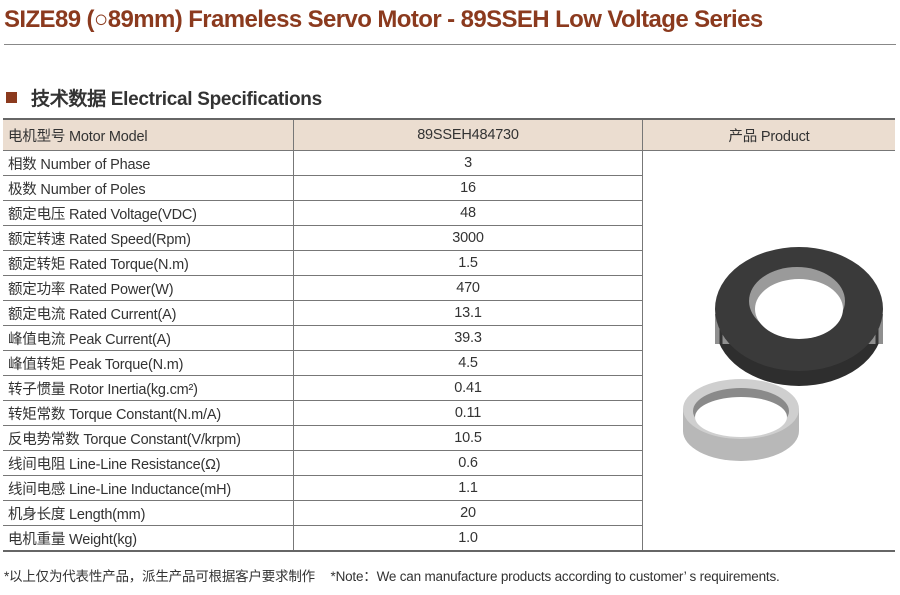 The image size is (900, 595). I want to click on spec-value: 3, so click(468, 163).